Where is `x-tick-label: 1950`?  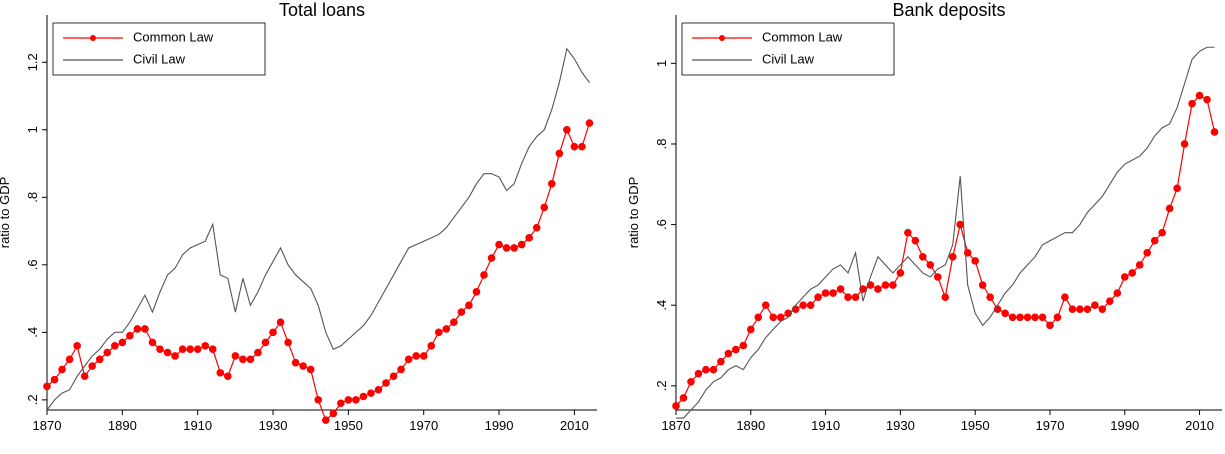
x-tick-label: 1950 is located at coordinates (975, 425).